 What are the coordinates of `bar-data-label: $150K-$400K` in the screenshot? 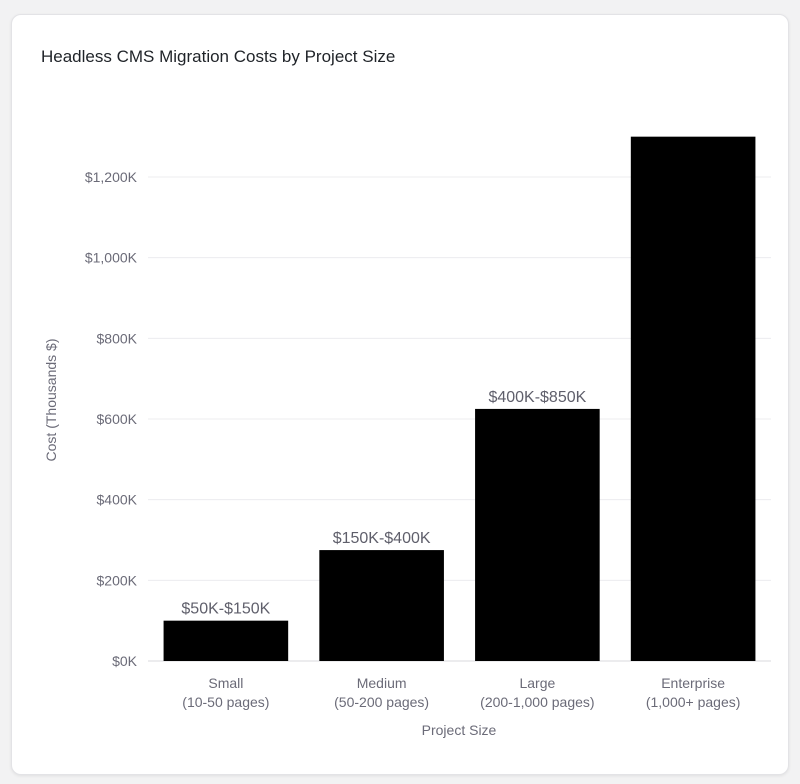 It's located at (382, 538).